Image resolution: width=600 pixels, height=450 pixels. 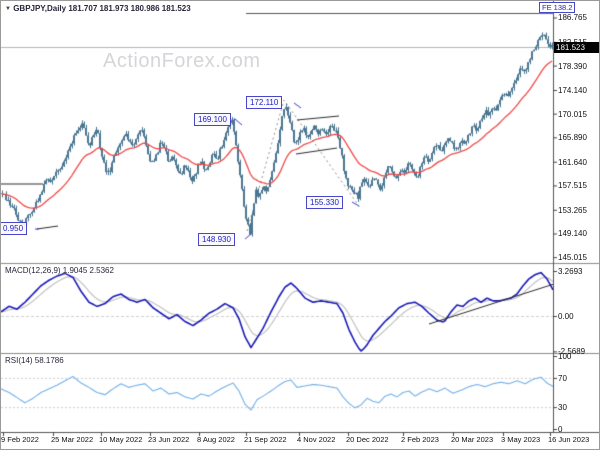 What do you see at coordinates (169, 439) in the screenshot?
I see `date-label: 23 Jun 2022` at bounding box center [169, 439].